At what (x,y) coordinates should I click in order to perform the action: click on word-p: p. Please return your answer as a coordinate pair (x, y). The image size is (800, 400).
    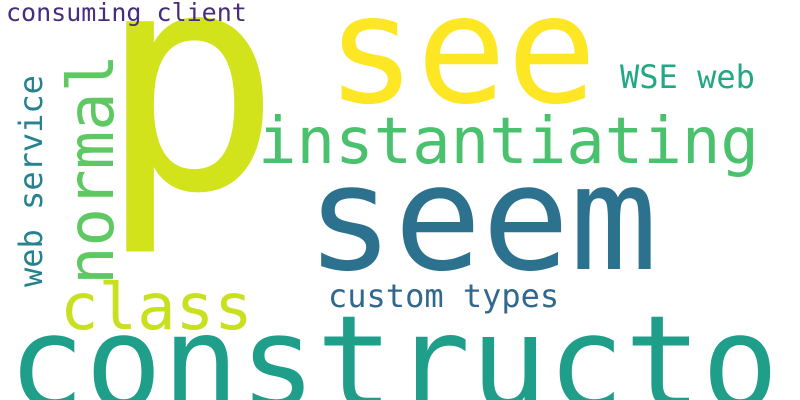
    Looking at the image, I should click on (190, 130).